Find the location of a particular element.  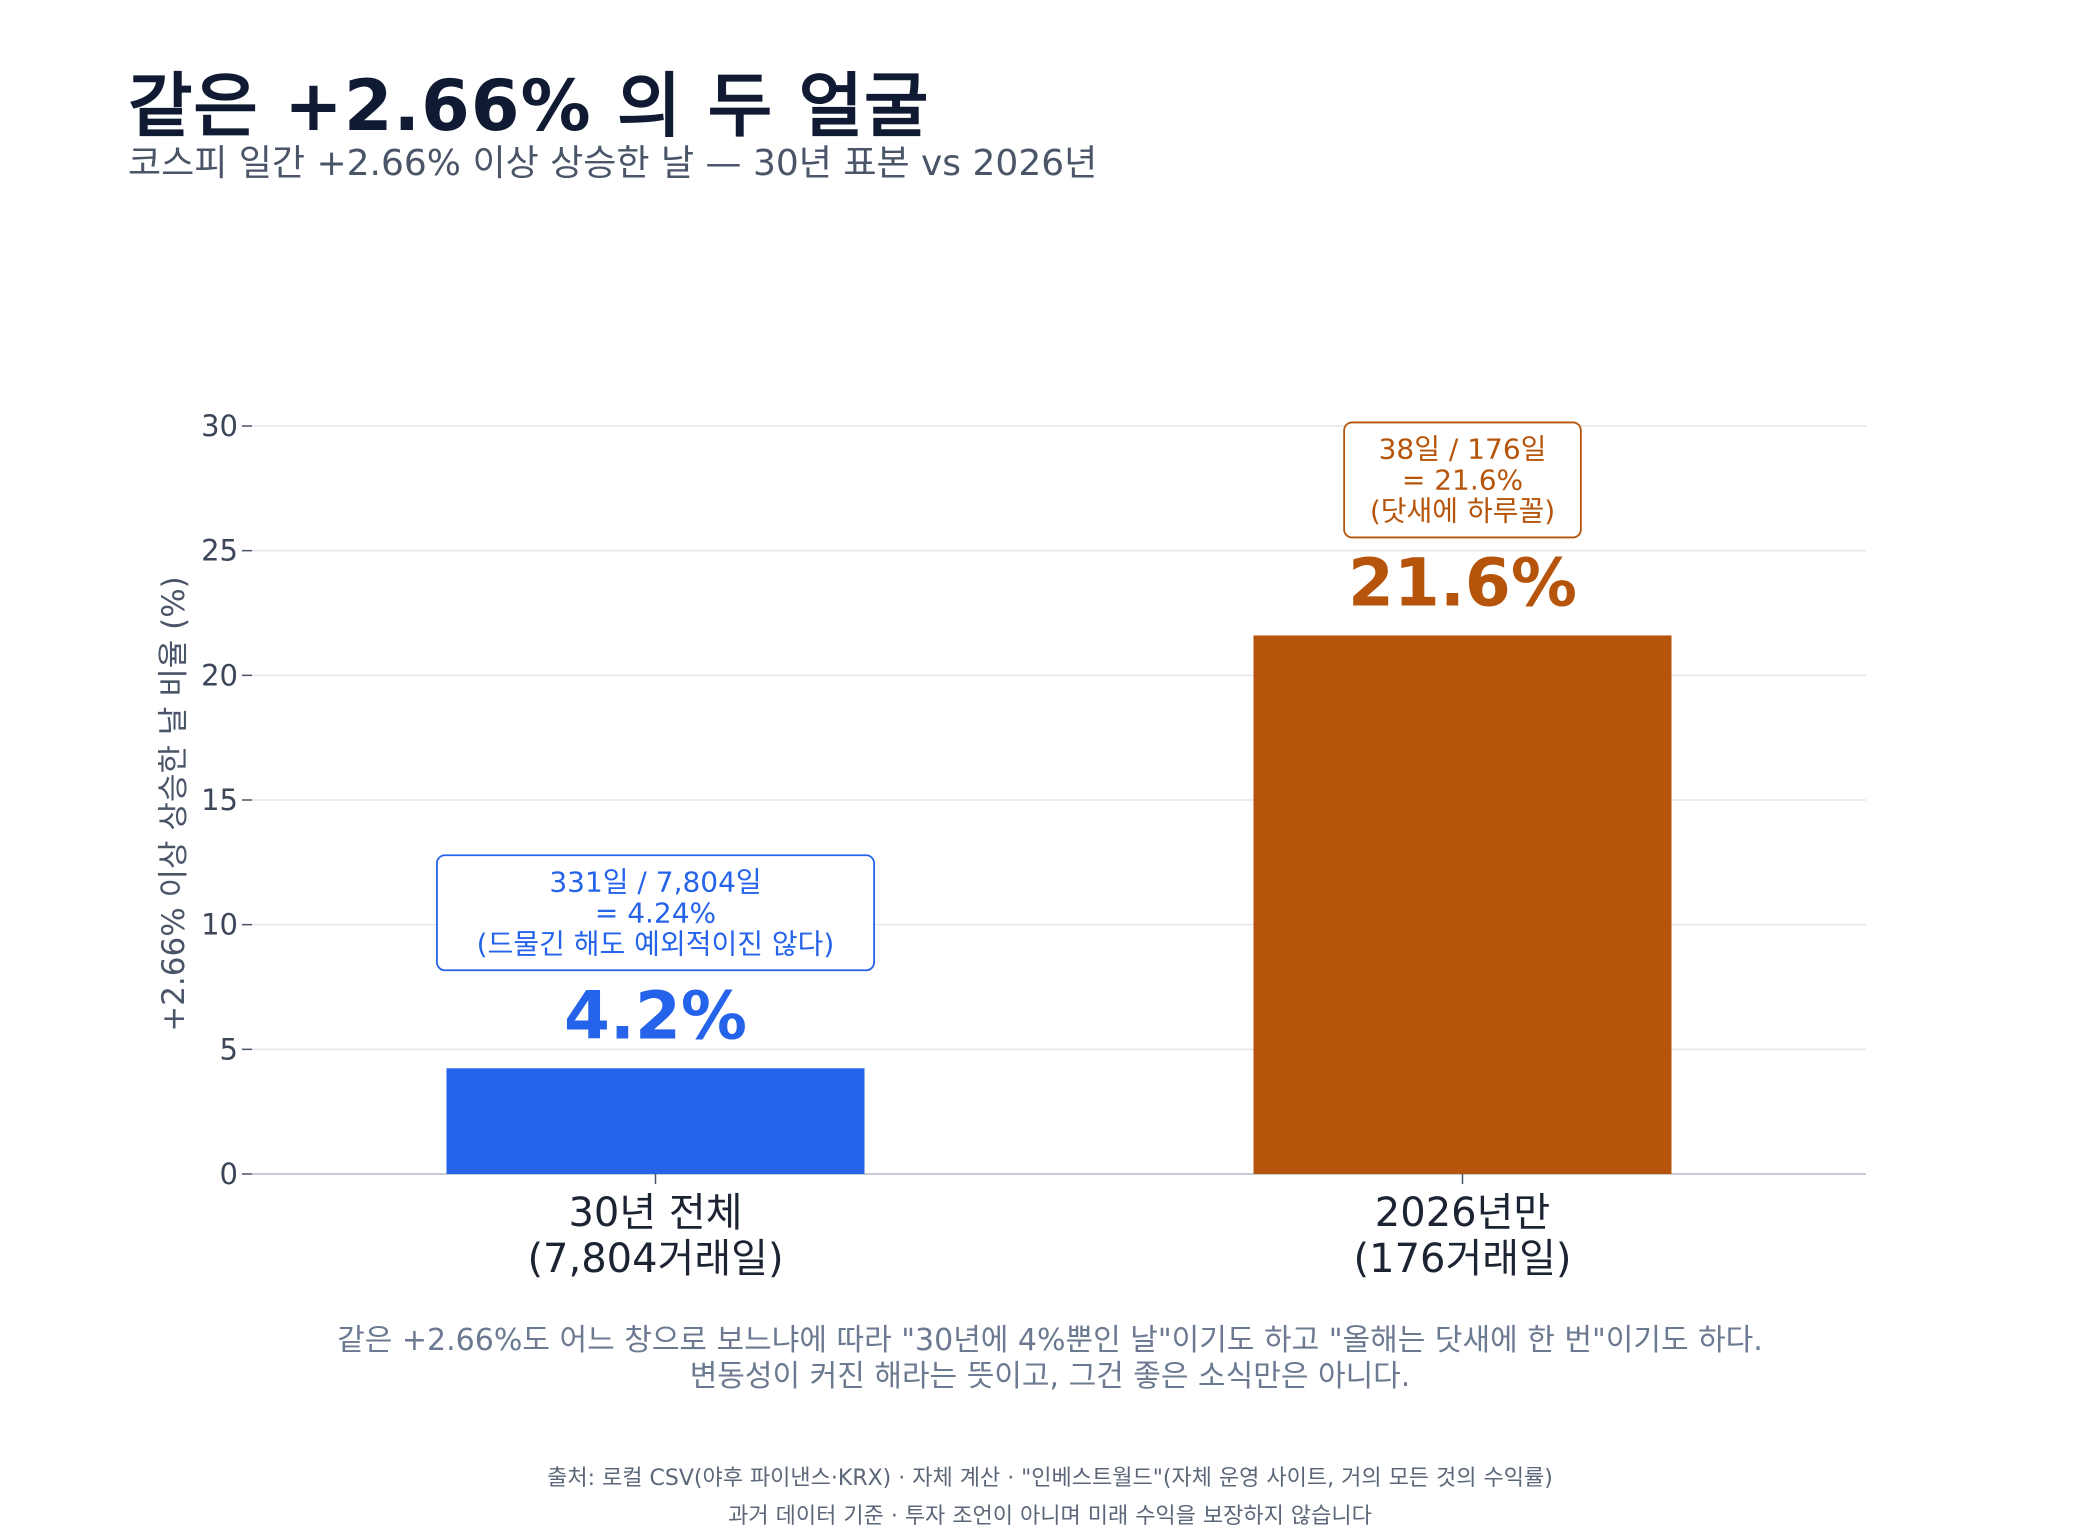

annotation-line-2-2: = 21.6% is located at coordinates (1462, 479).